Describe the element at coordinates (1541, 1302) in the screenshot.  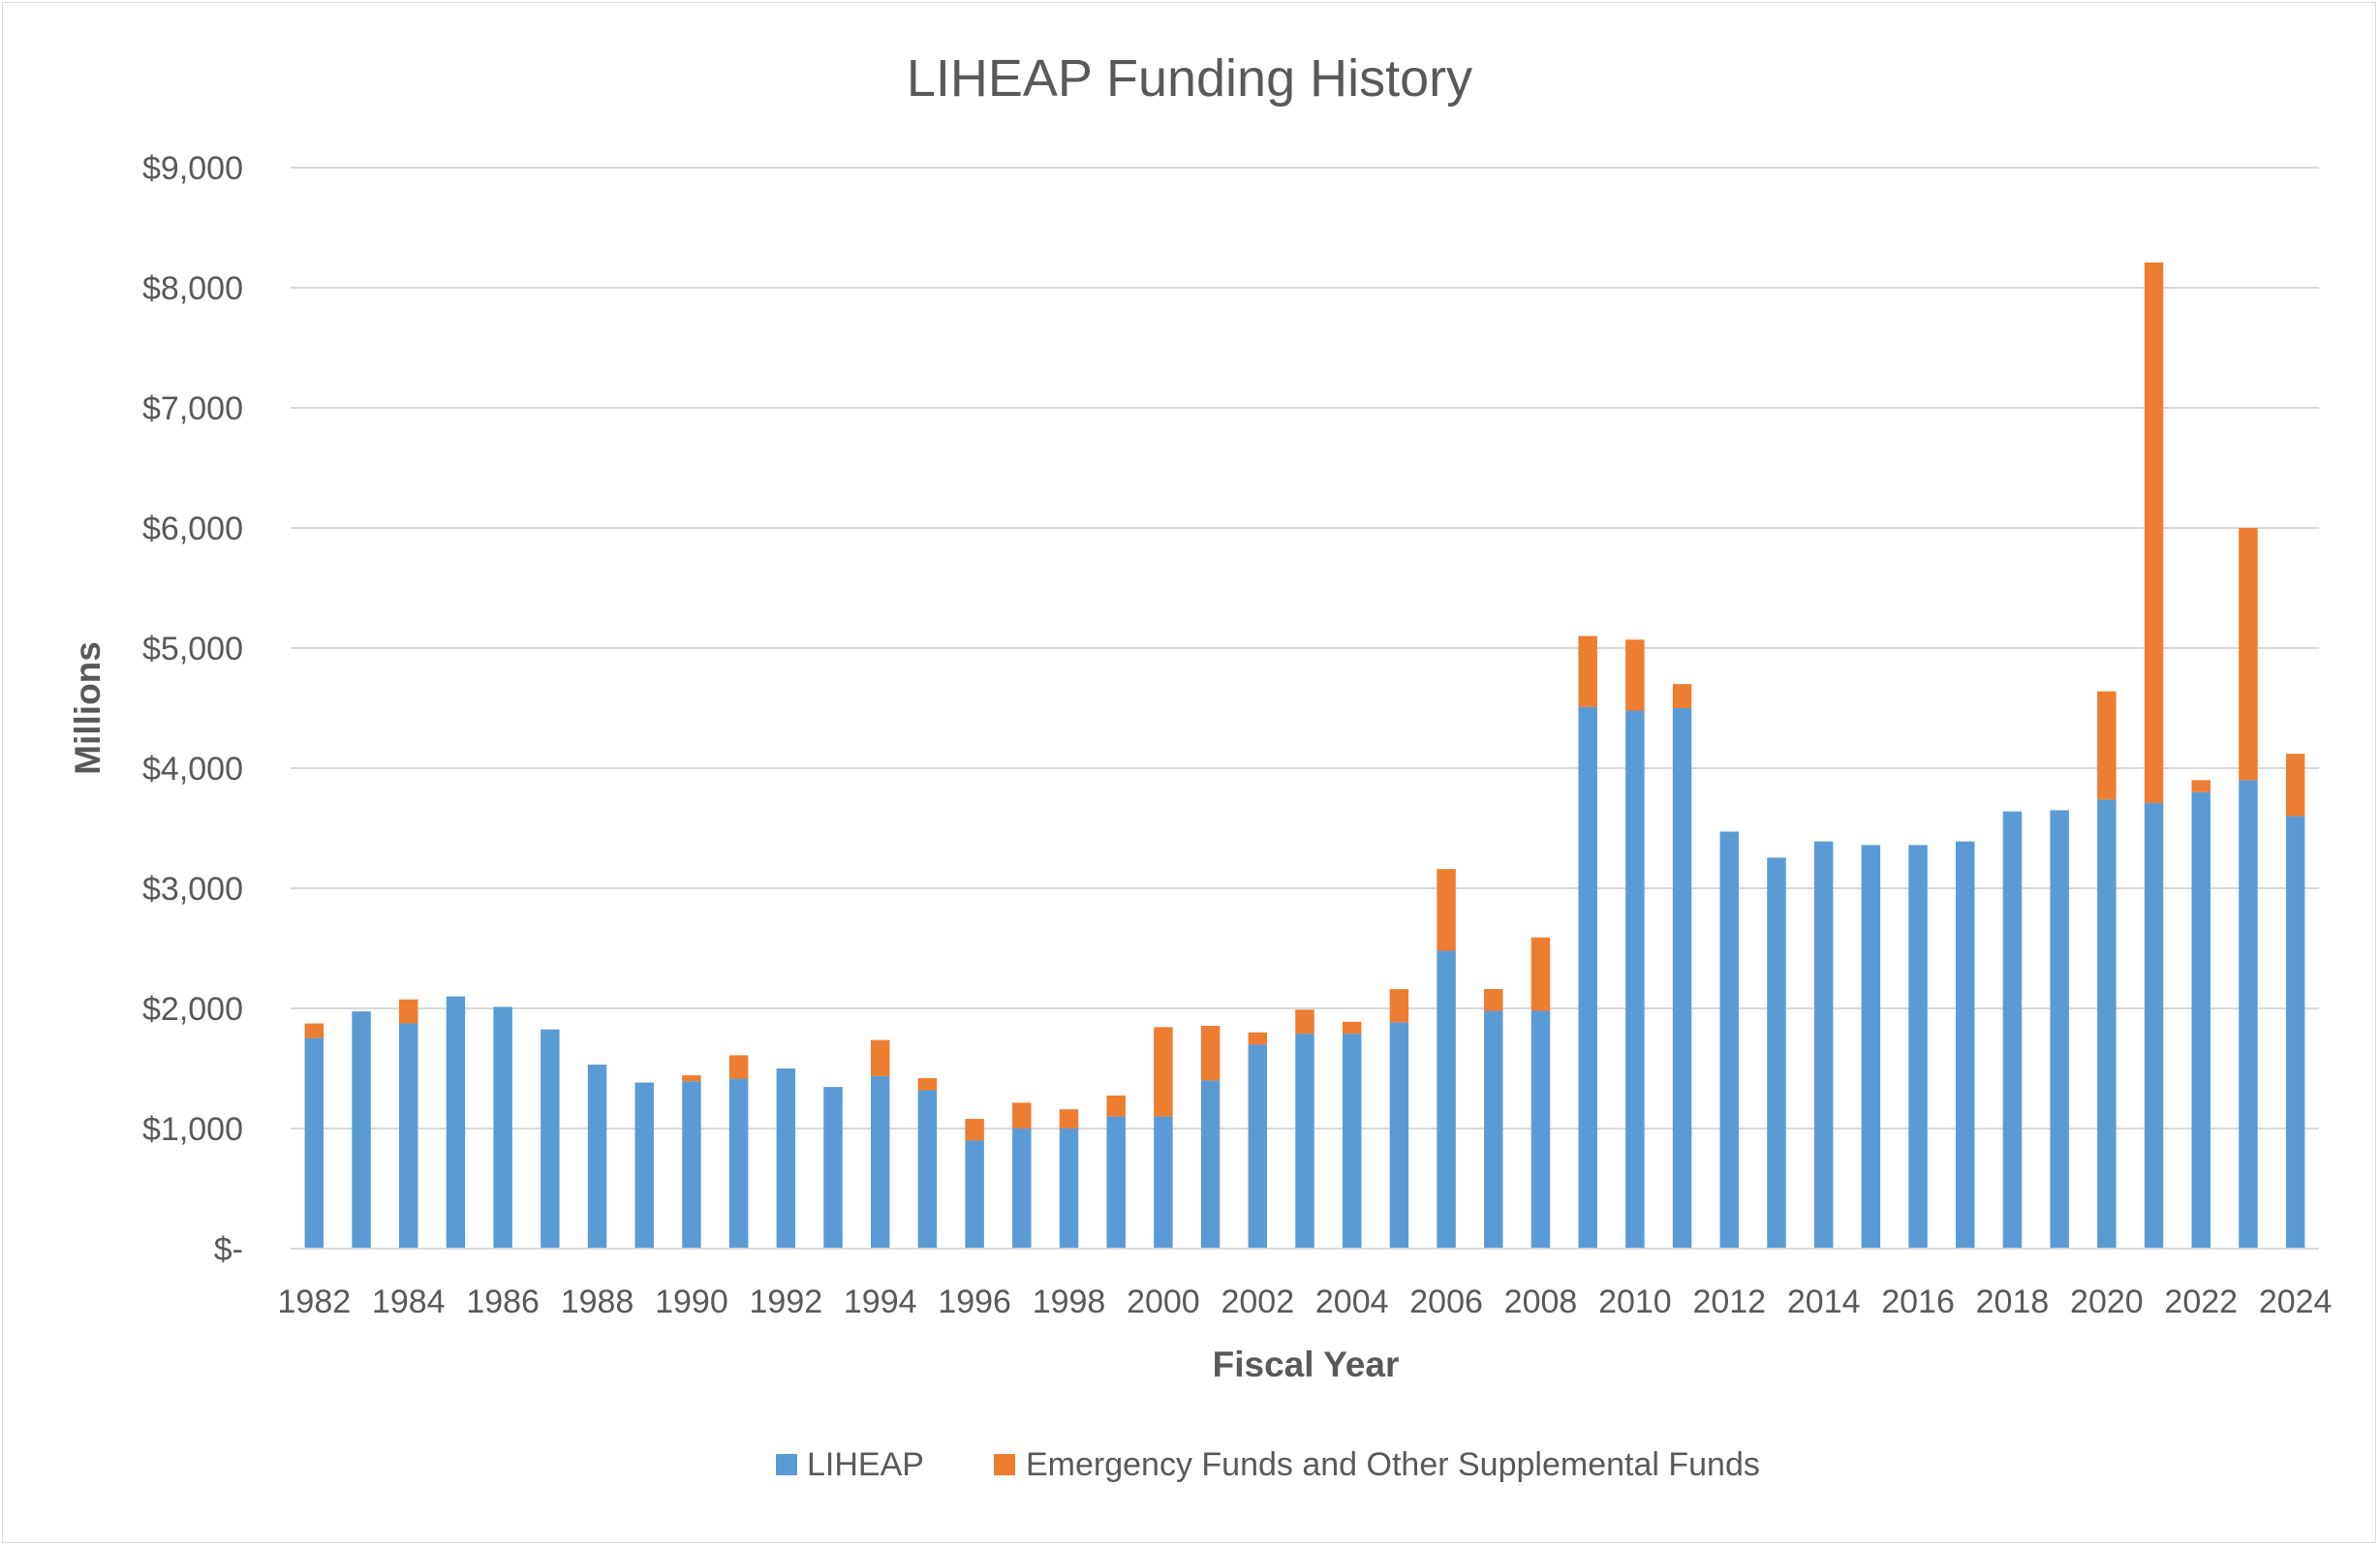
I see `x-tick-label: 2008` at that location.